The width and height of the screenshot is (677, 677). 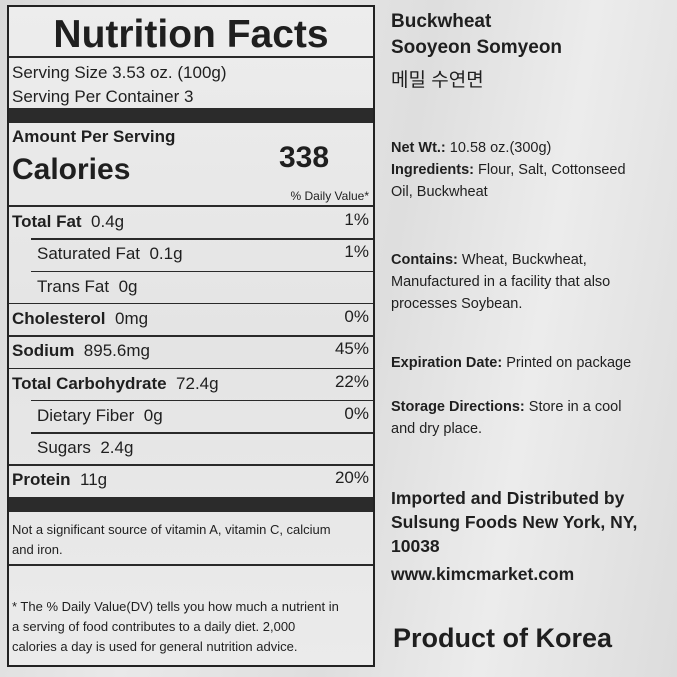 What do you see at coordinates (86, 415) in the screenshot?
I see `nutrient-name: Dietary Fiber` at bounding box center [86, 415].